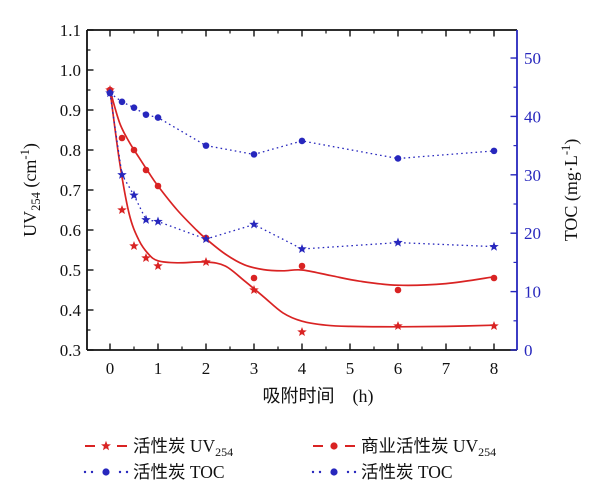 The height and width of the screenshot is (503, 600). I want to click on legend-marker-star, so click(106, 445).